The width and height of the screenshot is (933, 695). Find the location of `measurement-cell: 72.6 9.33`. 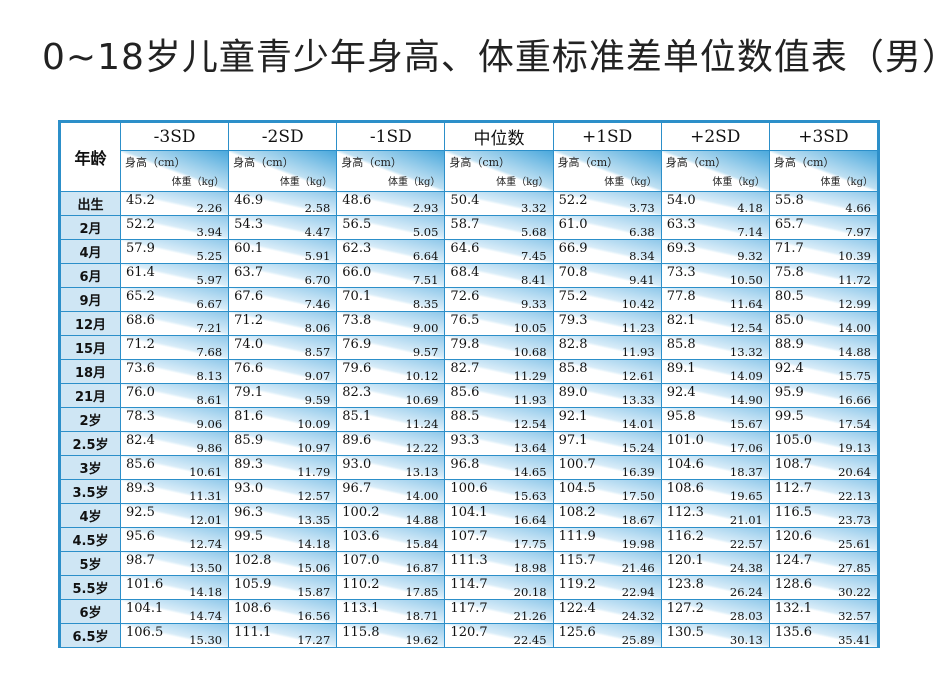

measurement-cell: 72.6 9.33 is located at coordinates (499, 299).